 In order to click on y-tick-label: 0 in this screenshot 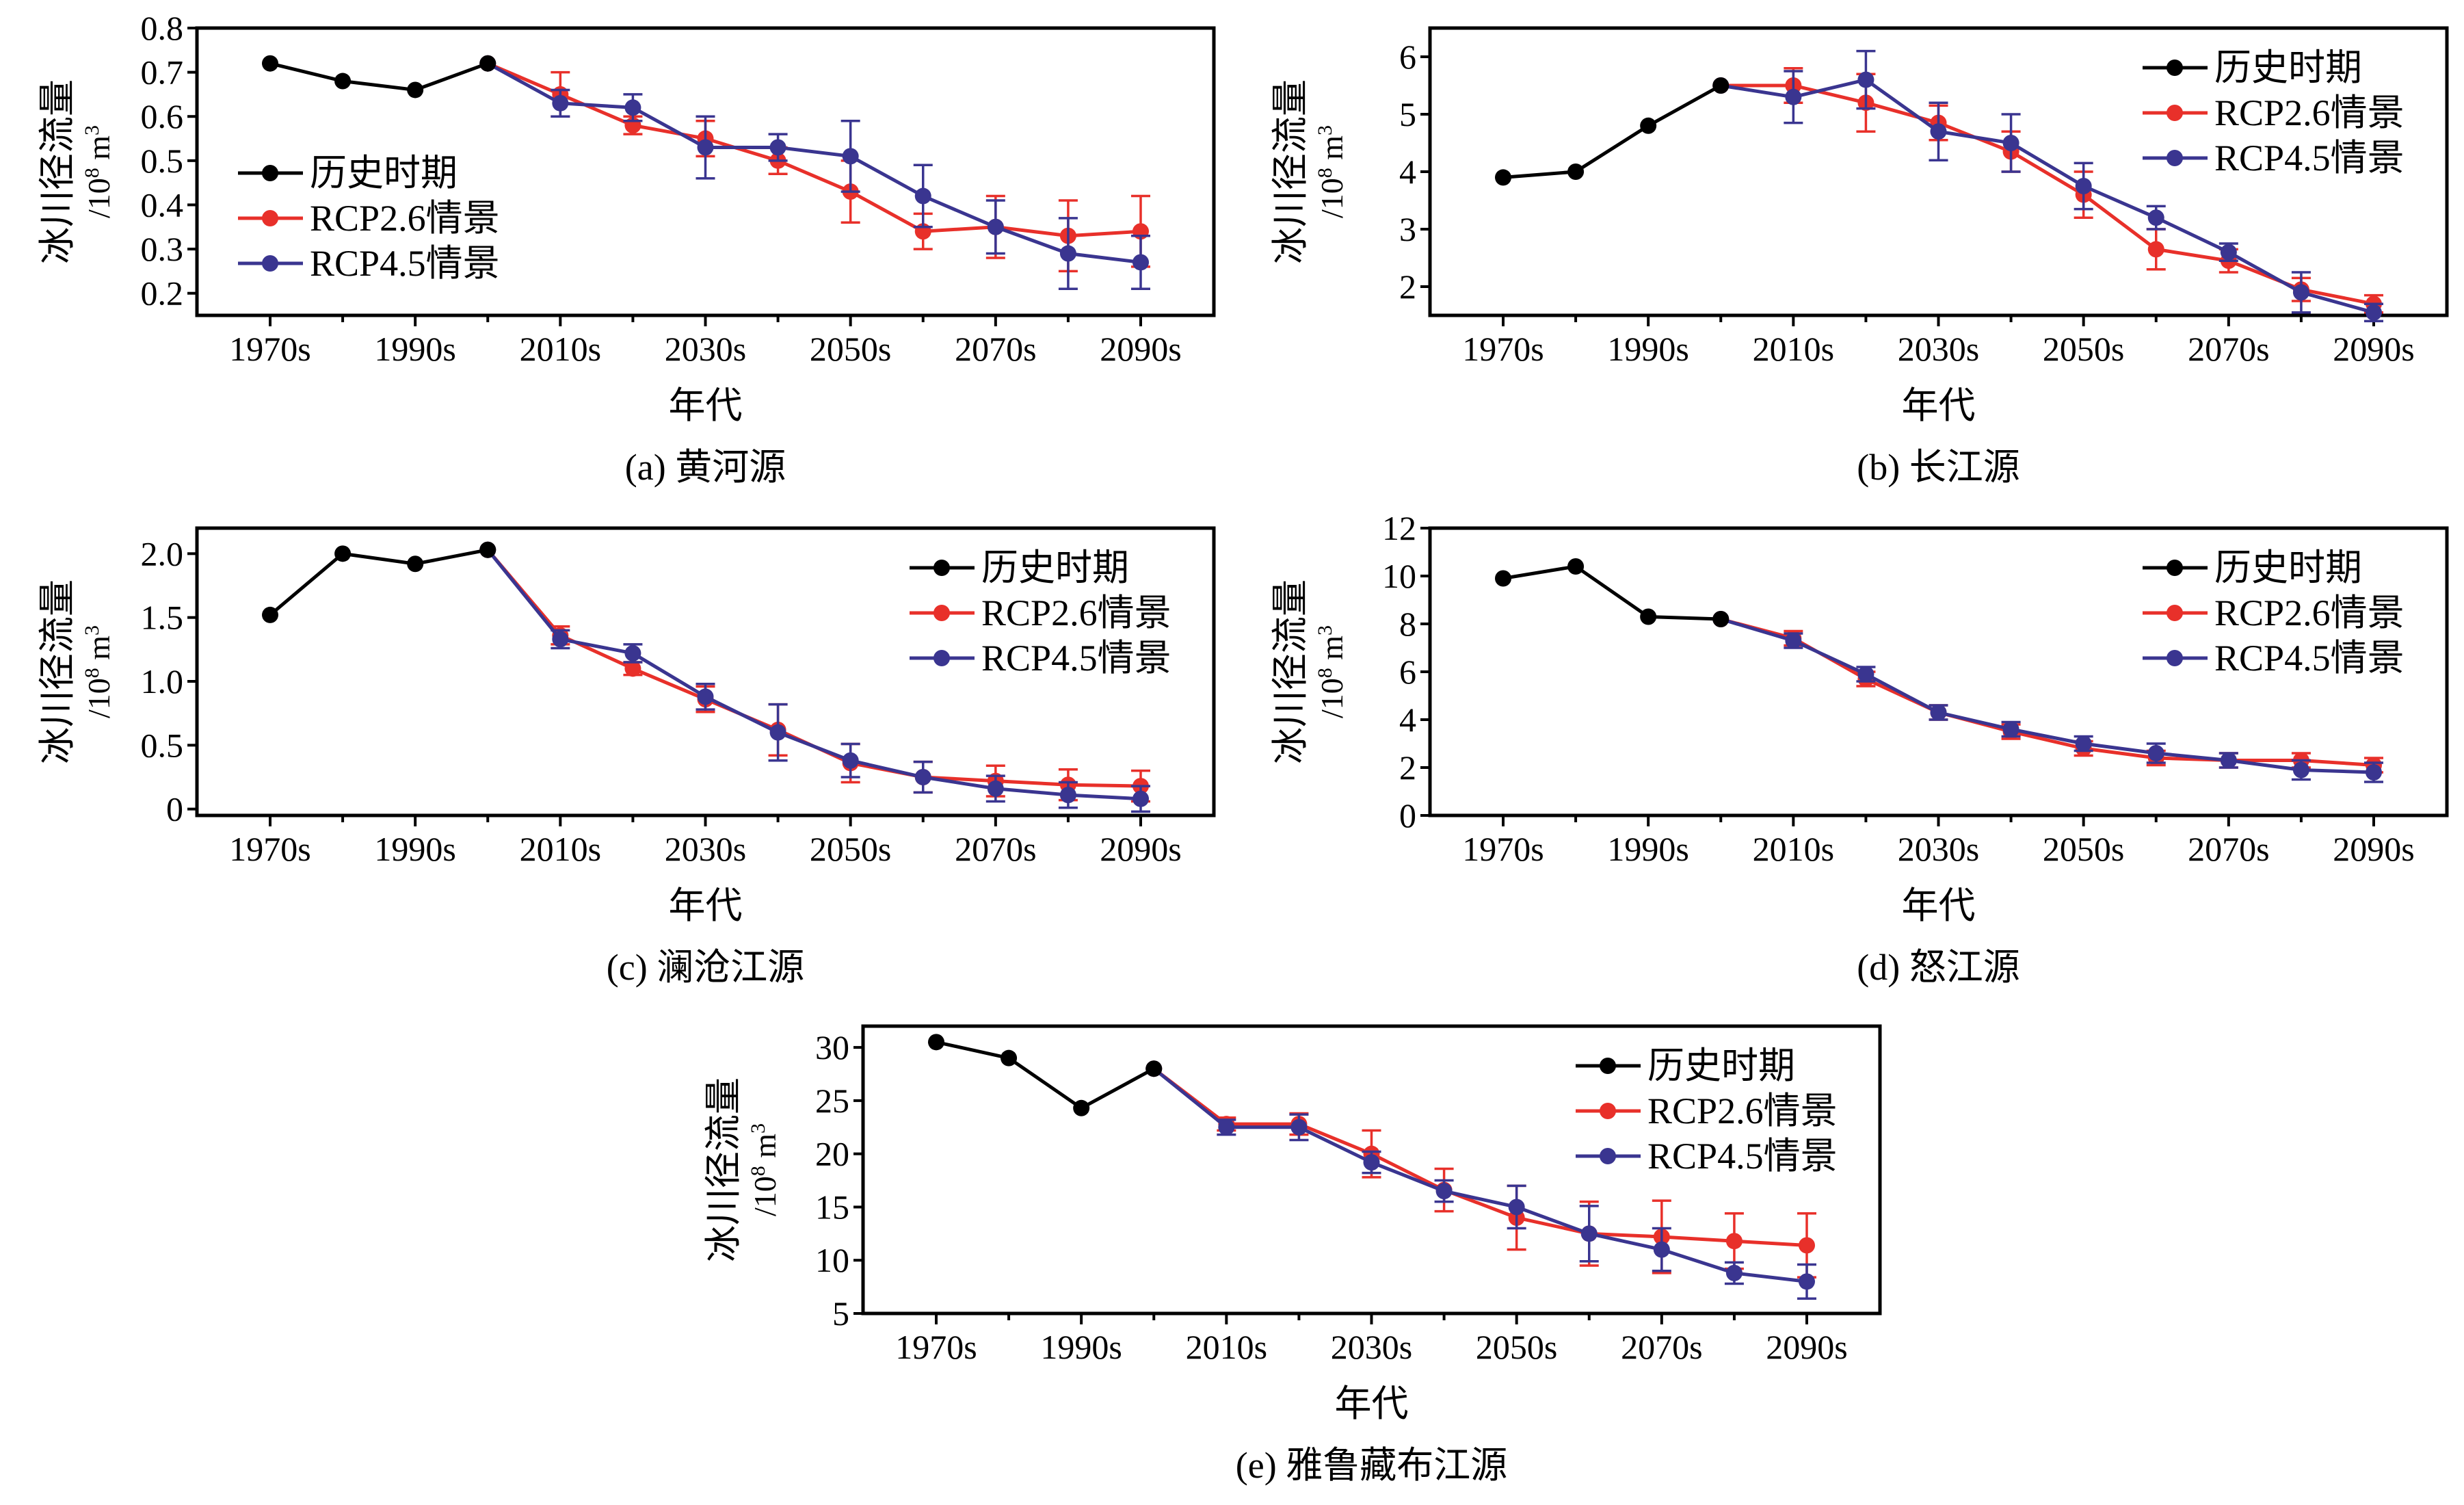, I will do `click(1407, 815)`.